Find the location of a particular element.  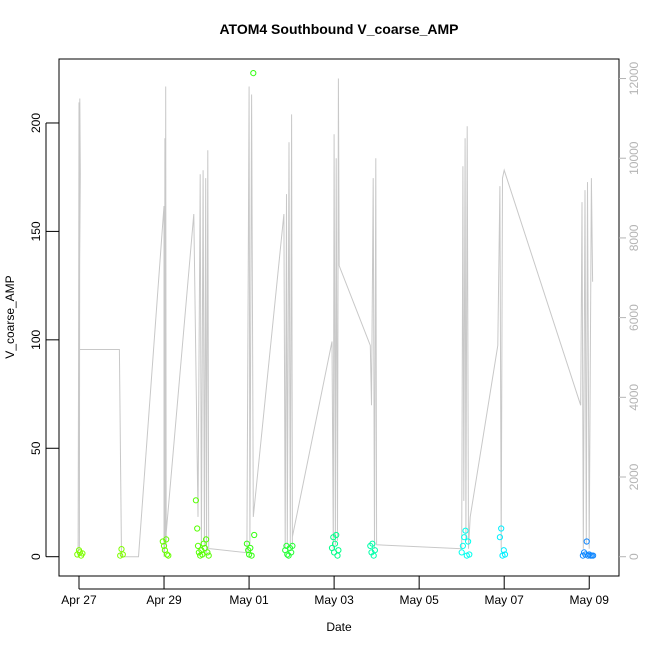

y-left-tick-label: 100 is located at coordinates (36, 339).